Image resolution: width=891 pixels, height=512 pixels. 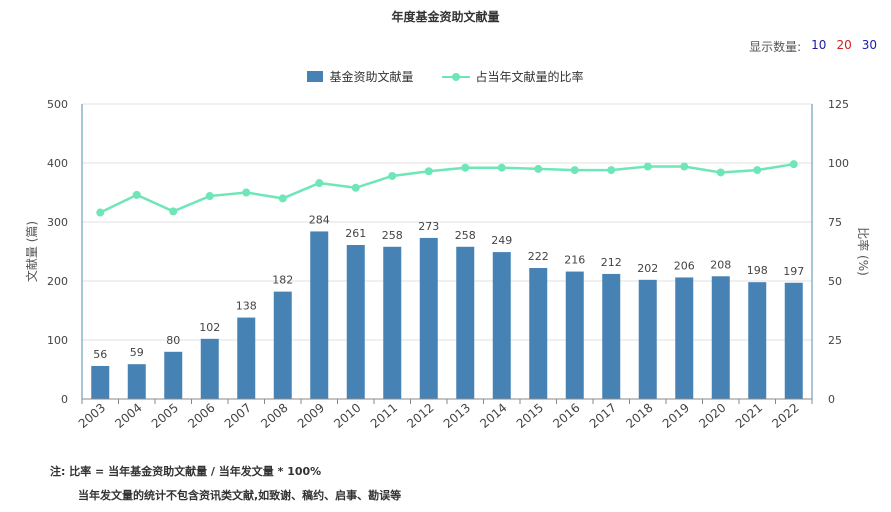 What do you see at coordinates (501, 240) in the screenshot?
I see `bar-value-label: 249` at bounding box center [501, 240].